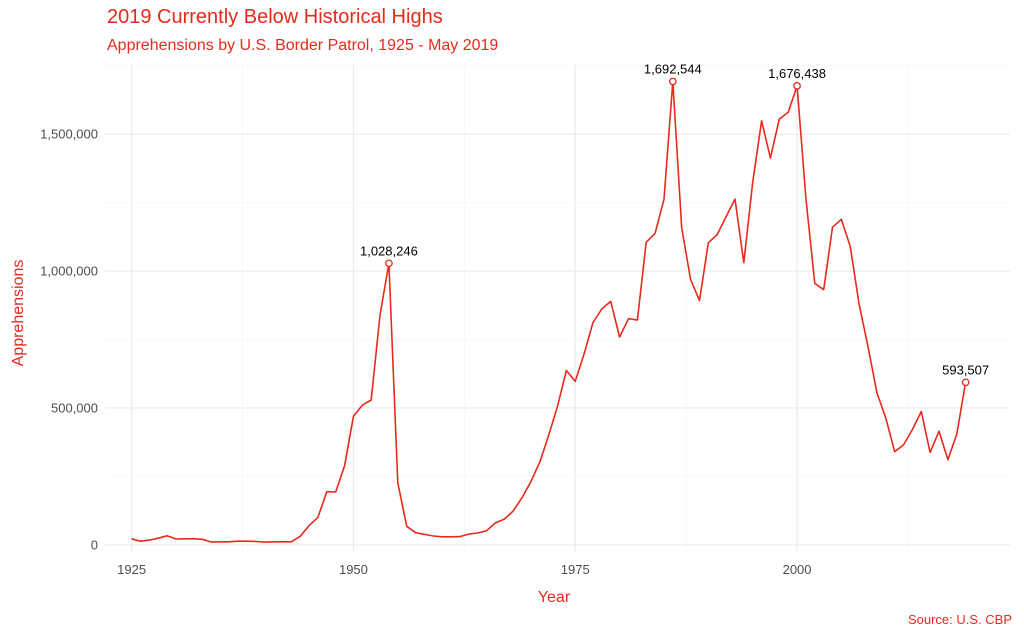 Image resolution: width=1024 pixels, height=640 pixels. Describe the element at coordinates (131, 569) in the screenshot. I see `x-tick-label: 1925` at that location.